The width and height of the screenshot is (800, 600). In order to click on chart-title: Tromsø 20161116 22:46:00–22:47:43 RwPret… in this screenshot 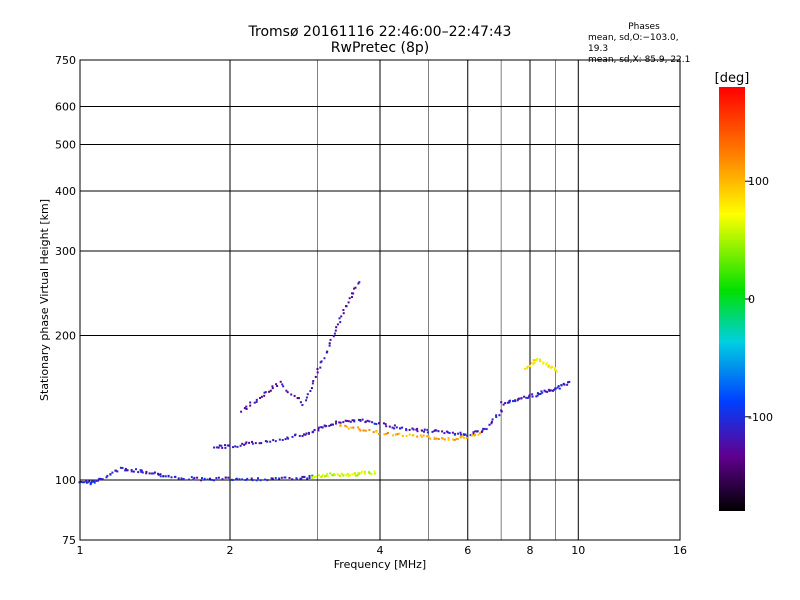, I will do `click(380, 40)`.